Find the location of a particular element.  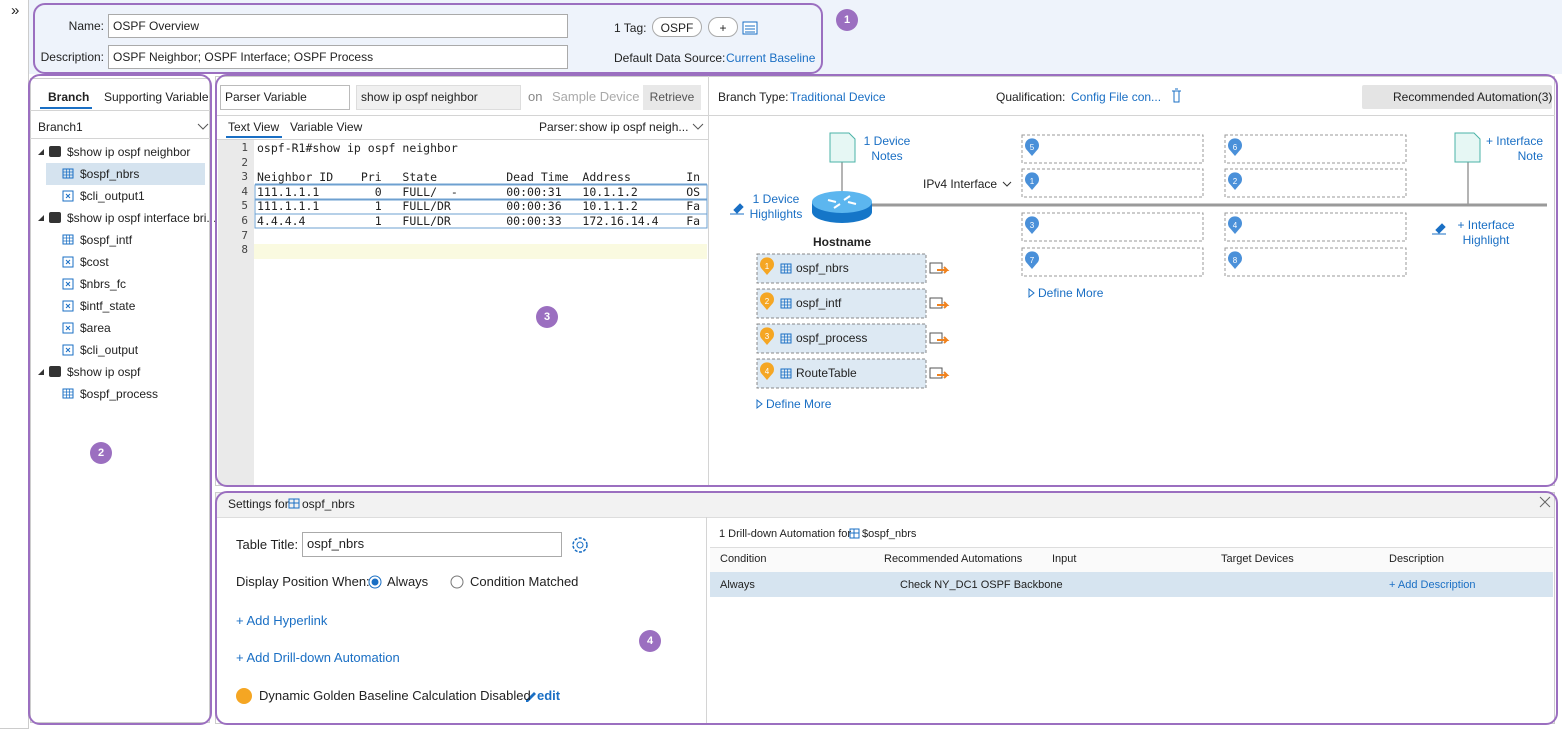

slot-number: 2 is located at coordinates (1235, 181).